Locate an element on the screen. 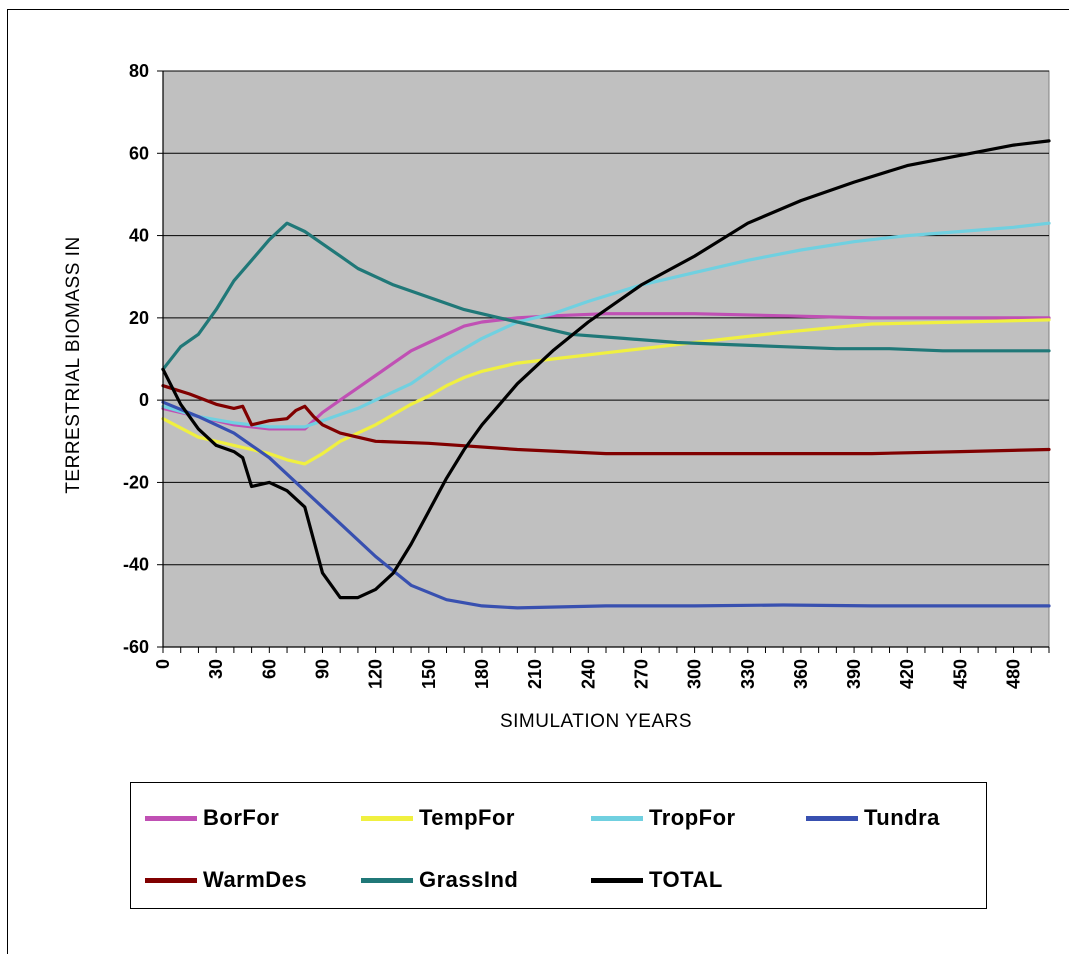  x-tick-label: 240 is located at coordinates (588, 674).